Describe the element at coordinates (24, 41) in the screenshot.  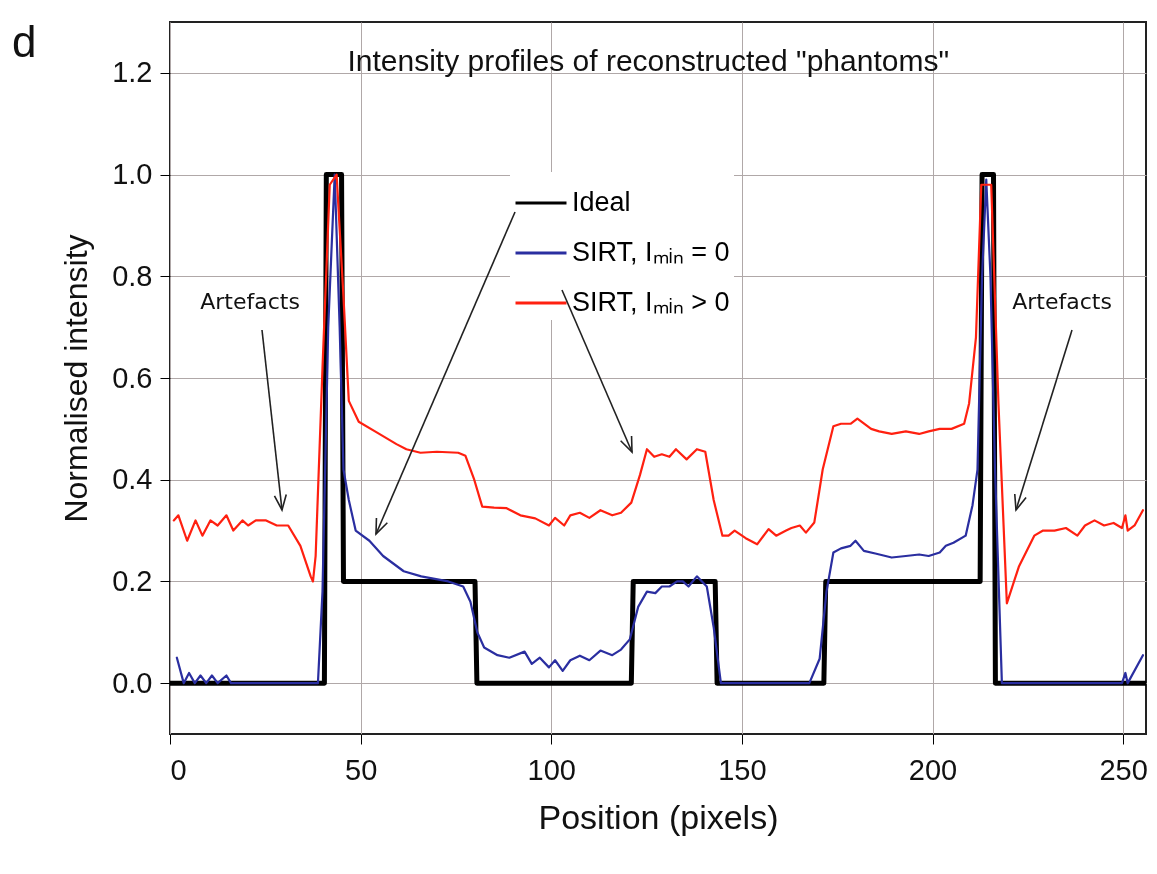
I see `text: d` at that location.